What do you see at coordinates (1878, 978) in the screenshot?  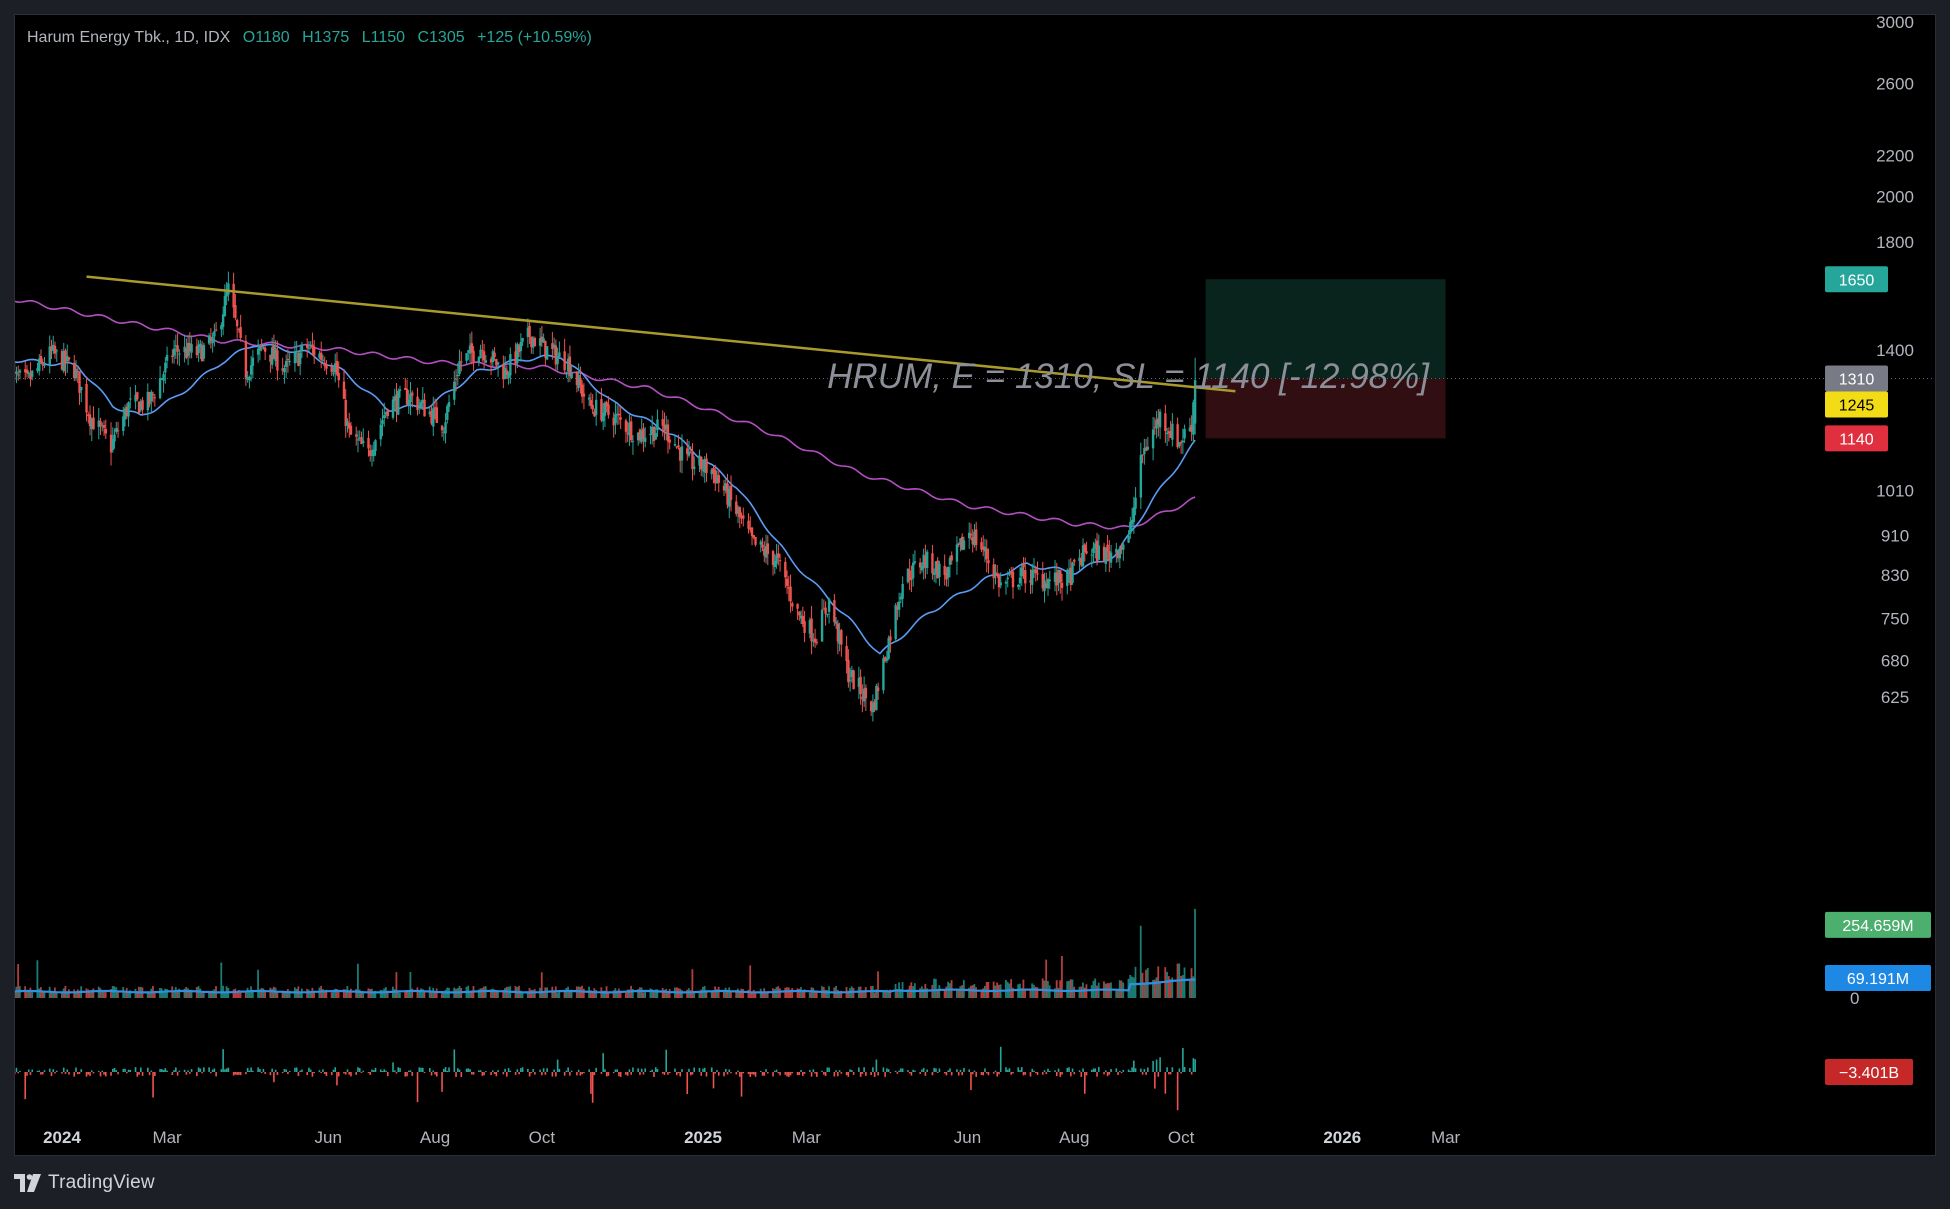 I see `volume-ma-badge-bg` at bounding box center [1878, 978].